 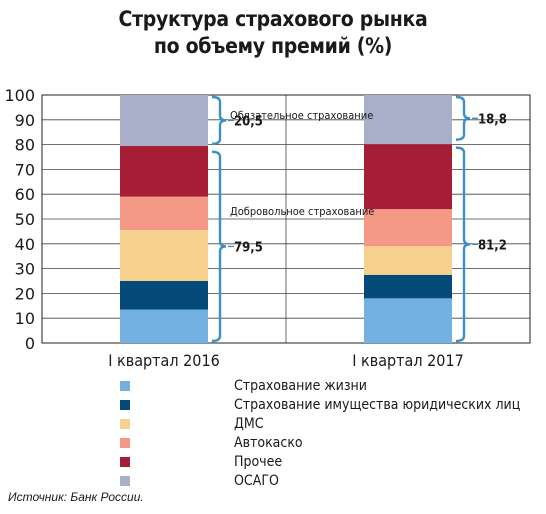 What do you see at coordinates (25, 169) in the screenshot?
I see `y-tick-label: 70` at bounding box center [25, 169].